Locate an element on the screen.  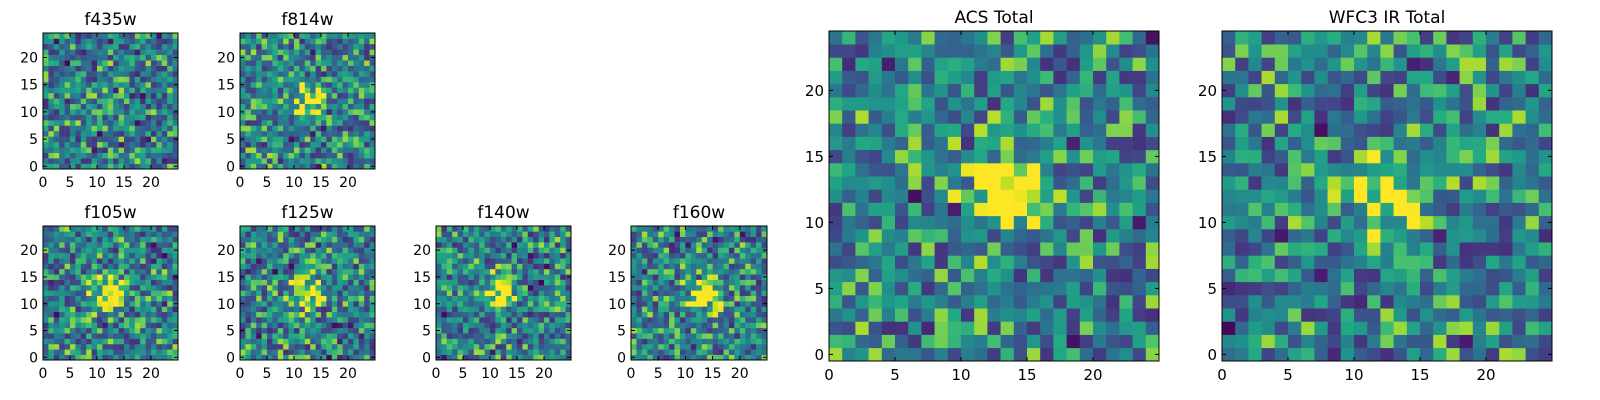
y-tick-label: 15 is located at coordinates (617, 278).